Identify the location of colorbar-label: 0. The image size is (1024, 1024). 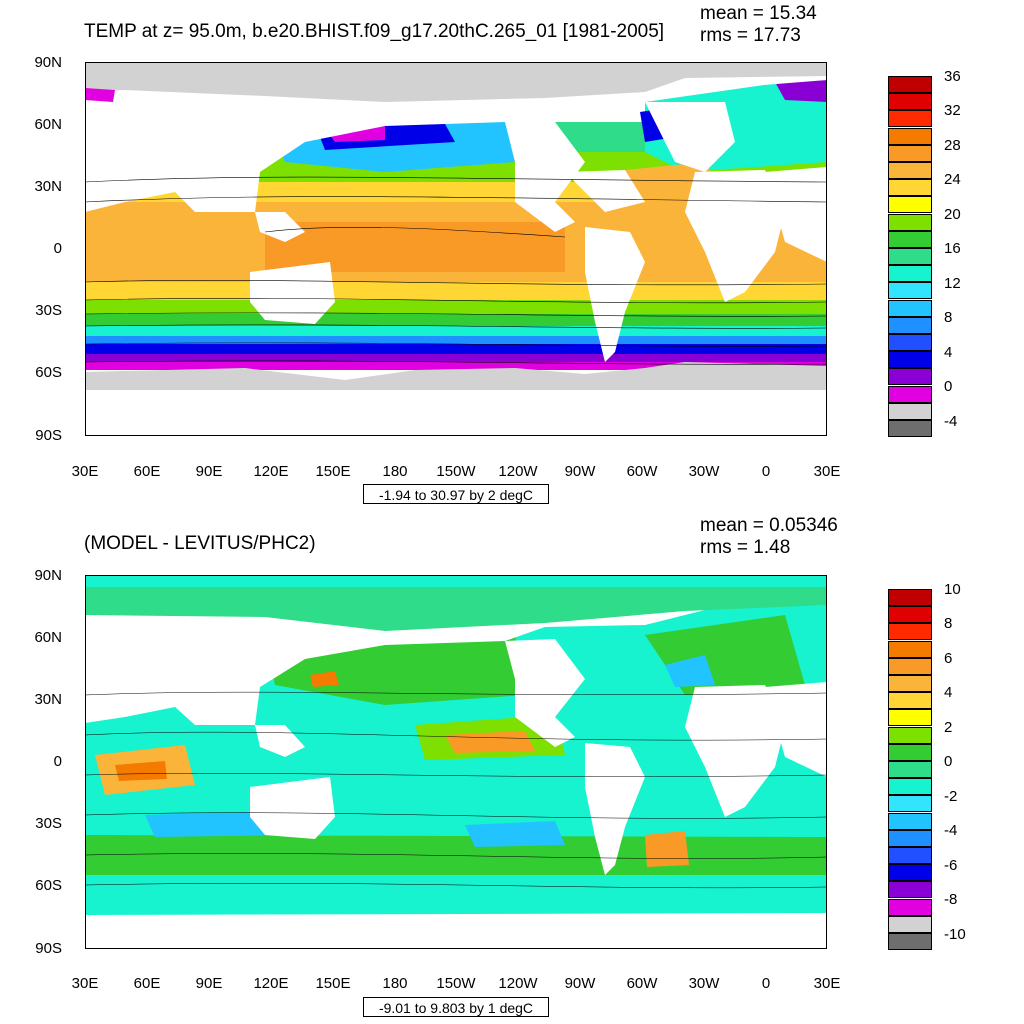
(948, 761).